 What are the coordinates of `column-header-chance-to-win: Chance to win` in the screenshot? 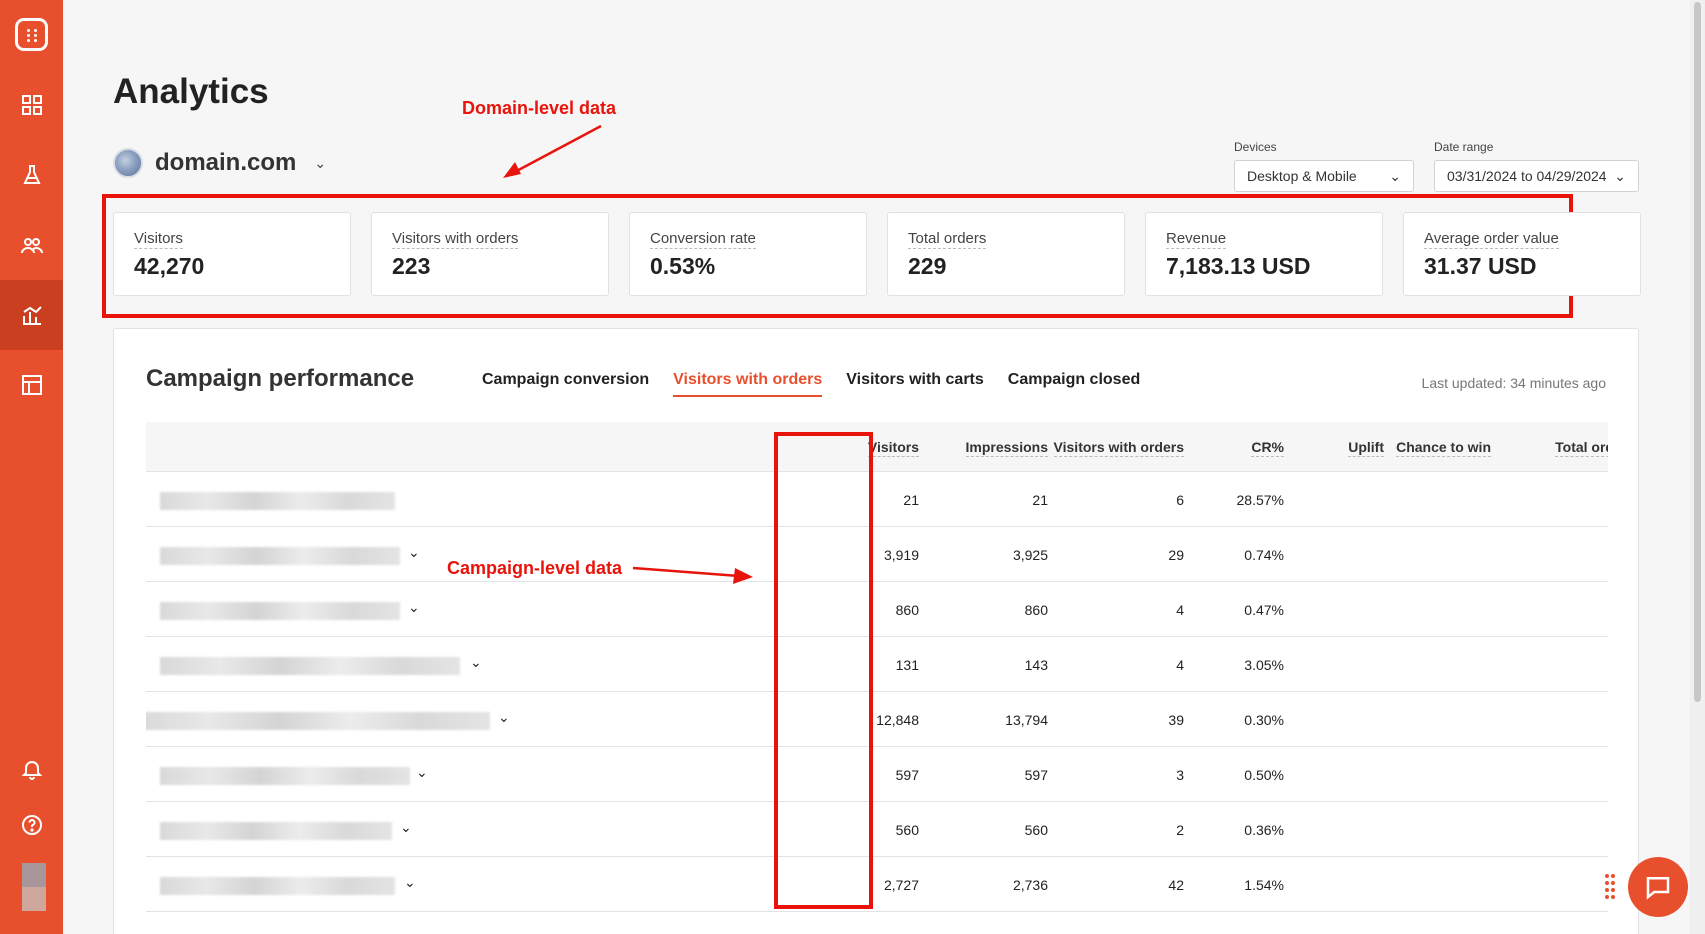 It's located at (1443, 448).